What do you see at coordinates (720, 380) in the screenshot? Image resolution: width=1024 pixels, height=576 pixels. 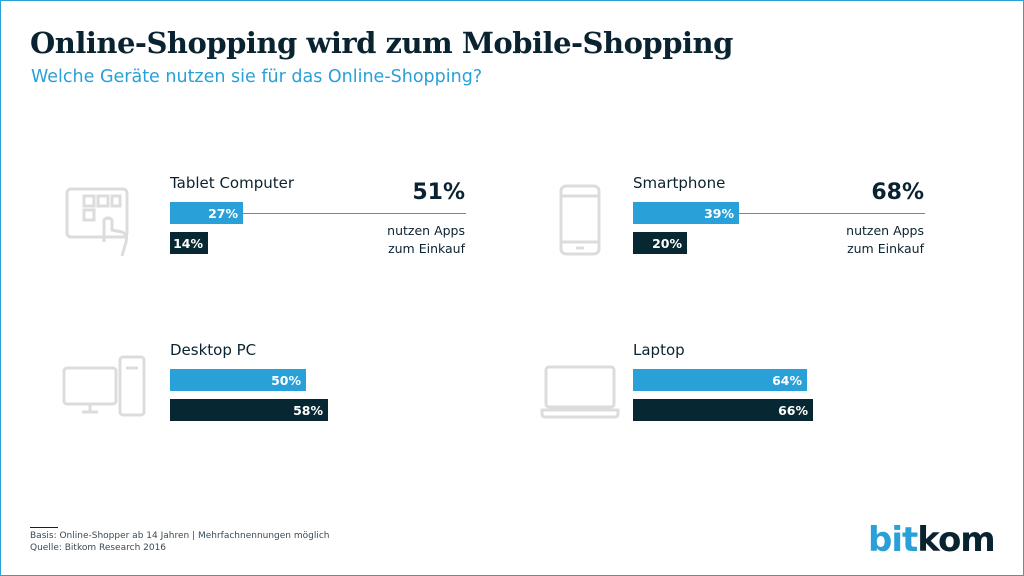 I see `bar-mobile: 64%` at bounding box center [720, 380].